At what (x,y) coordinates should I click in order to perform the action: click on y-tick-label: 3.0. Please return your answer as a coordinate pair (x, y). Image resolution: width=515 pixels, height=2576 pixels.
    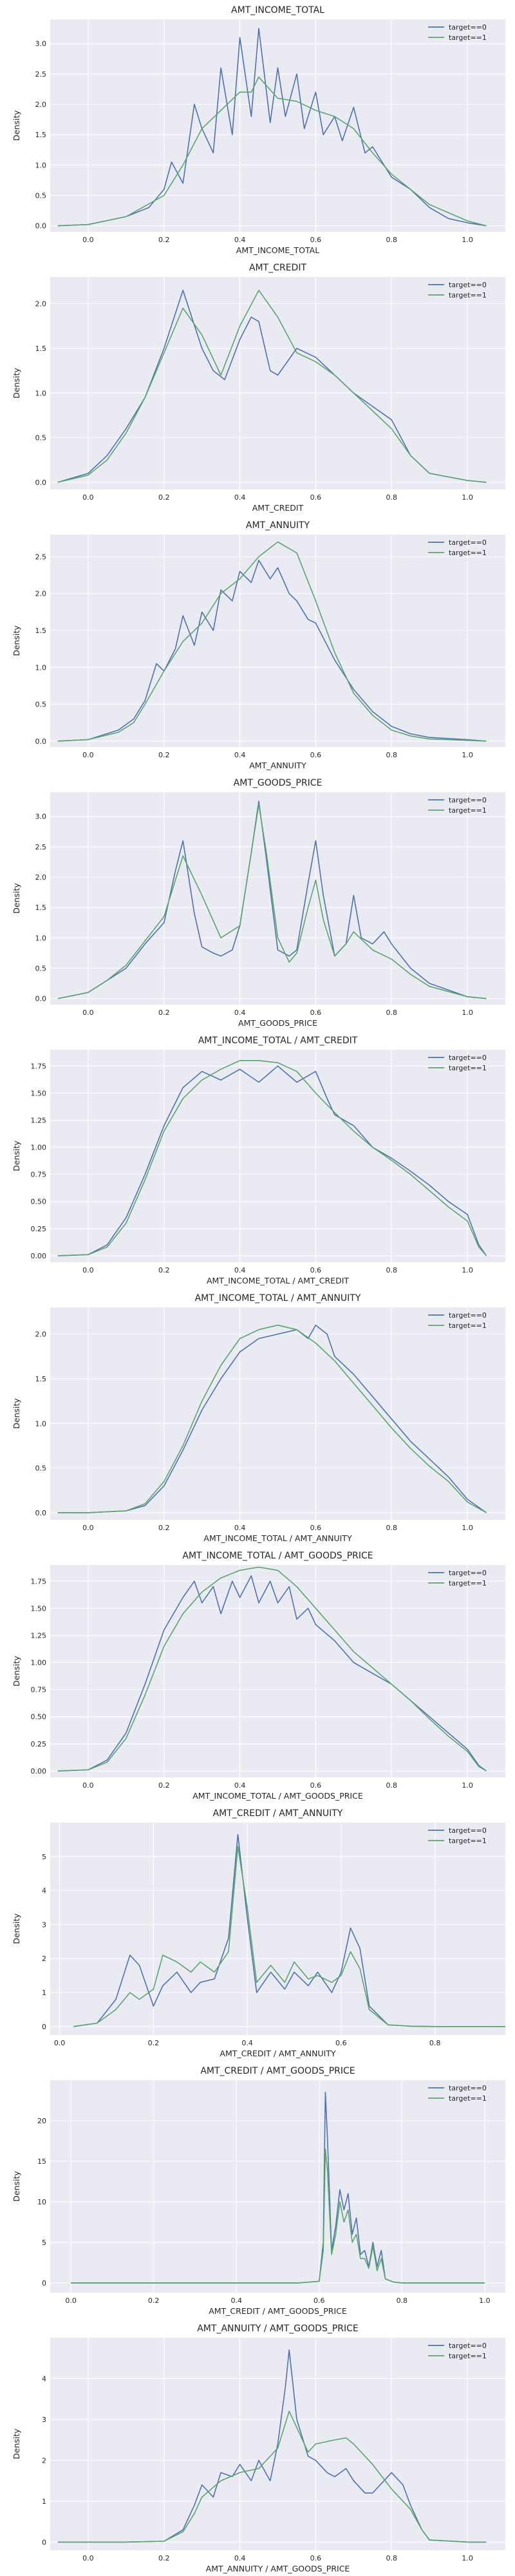
    Looking at the image, I should click on (41, 44).